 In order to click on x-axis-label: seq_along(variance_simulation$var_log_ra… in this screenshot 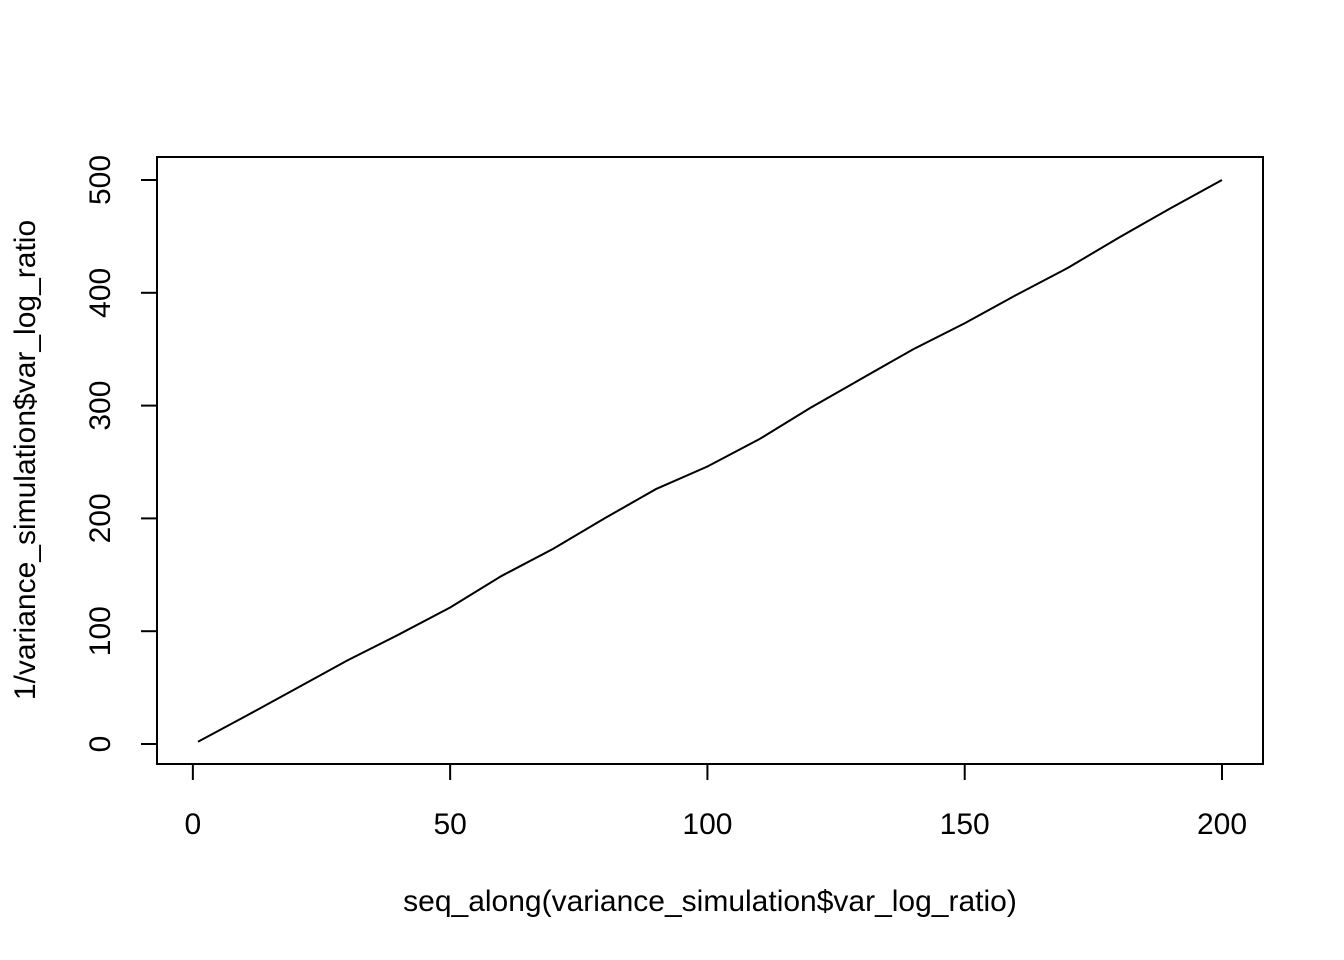, I will do `click(710, 901)`.